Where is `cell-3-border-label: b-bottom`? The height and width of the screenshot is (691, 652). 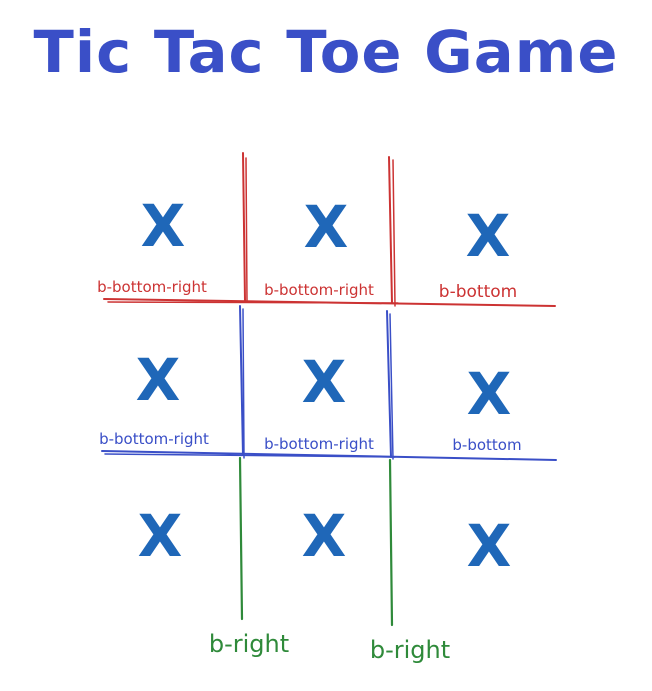 cell-3-border-label: b-bottom is located at coordinates (478, 292).